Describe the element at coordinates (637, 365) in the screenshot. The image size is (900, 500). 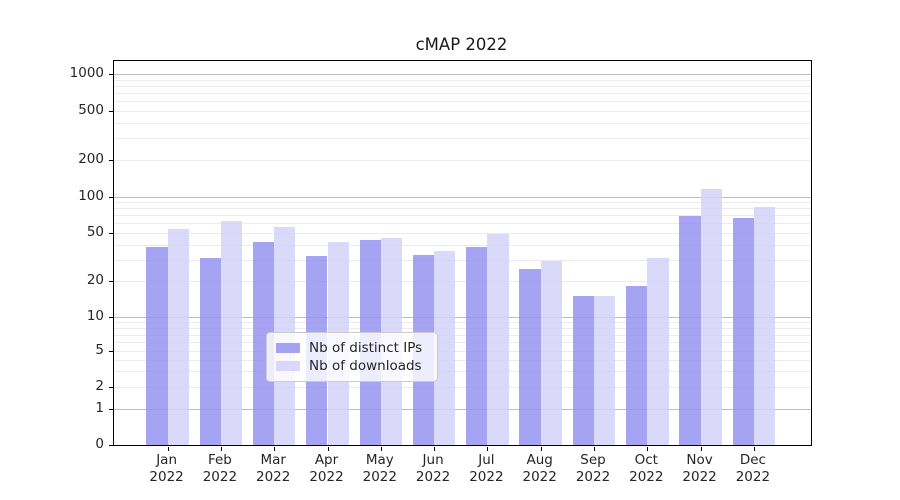
I see `bar-distinct-ips-oct` at that location.